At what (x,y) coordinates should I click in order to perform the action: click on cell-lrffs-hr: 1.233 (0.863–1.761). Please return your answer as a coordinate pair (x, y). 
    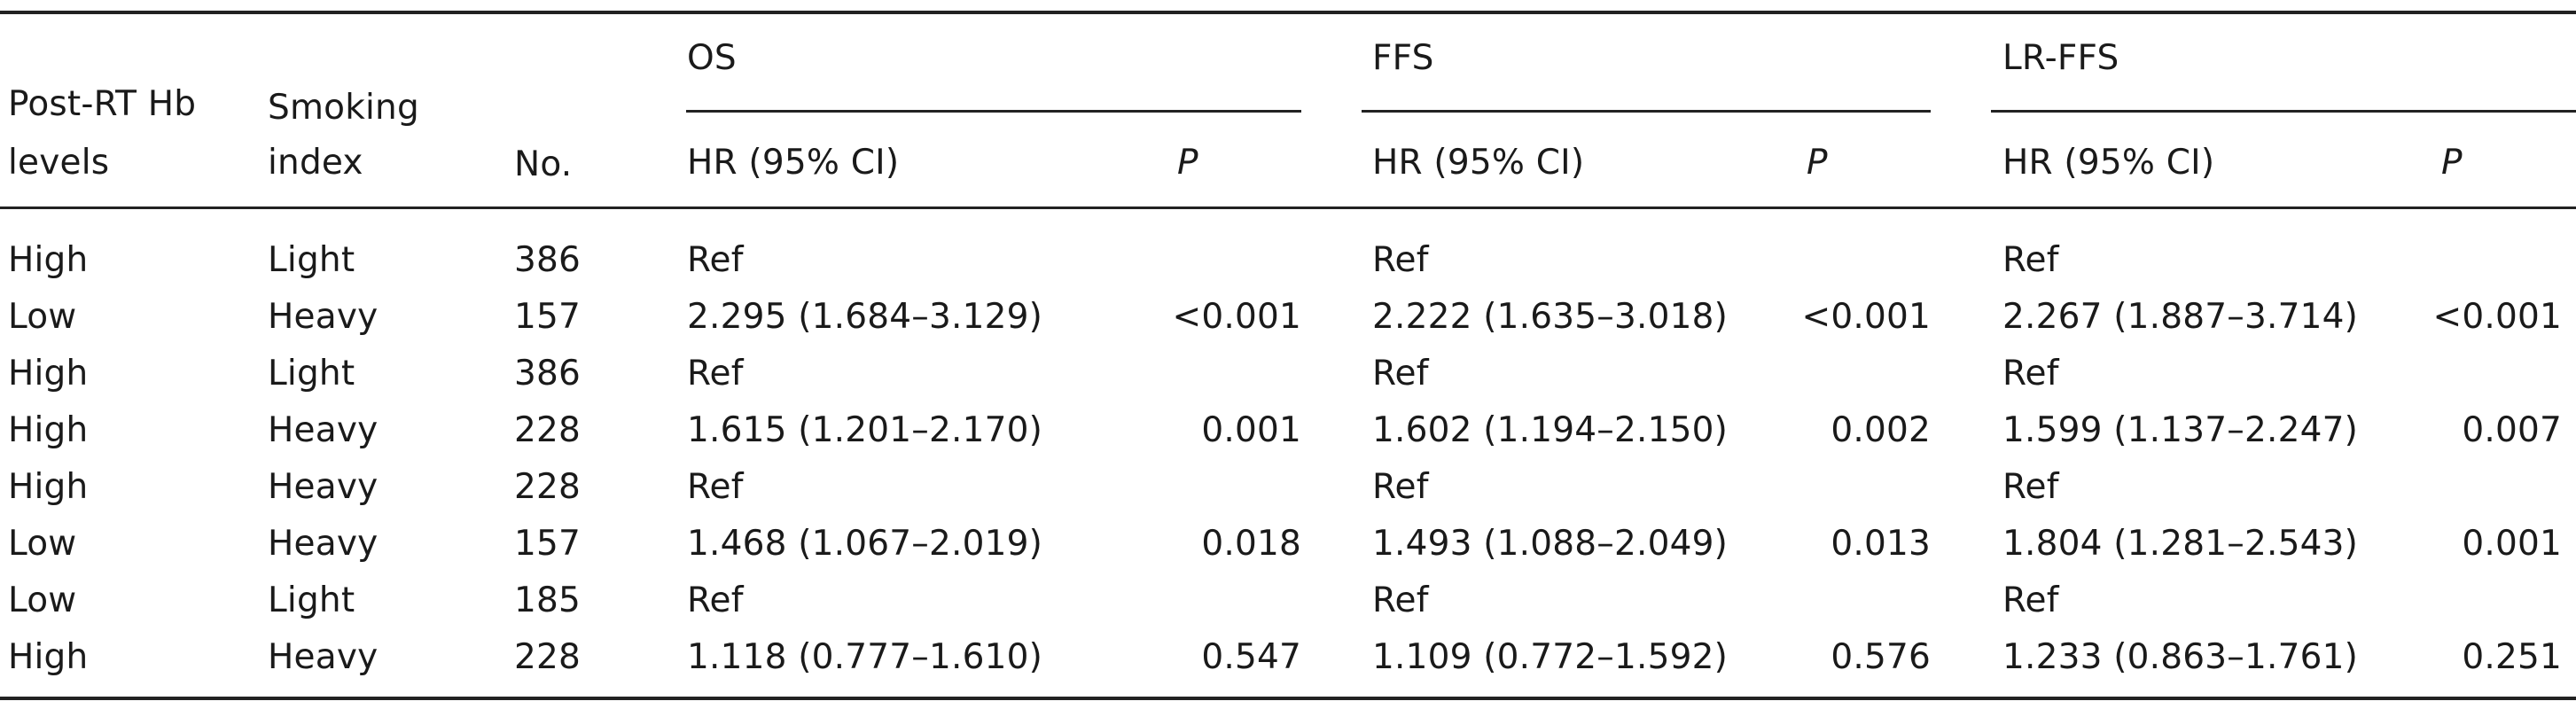
    Looking at the image, I should click on (2180, 657).